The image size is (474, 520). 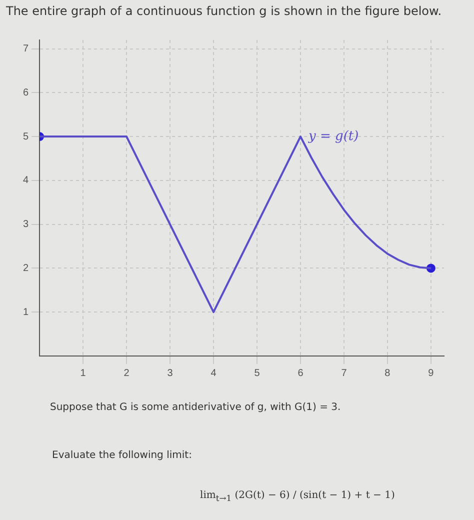 I want to click on y-tick-label: 4, so click(x=26, y=180).